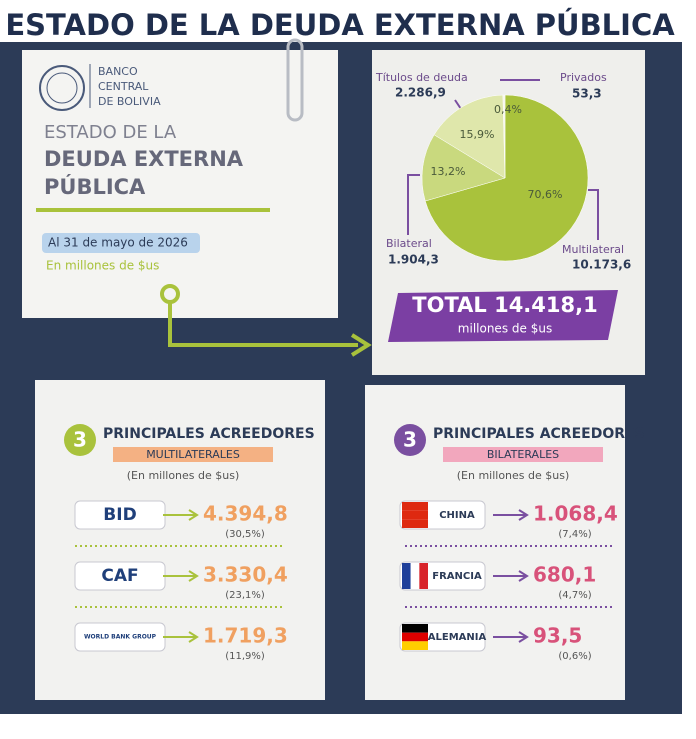 This screenshot has height=739, width=696. I want to click on connector, so click(263, 324).